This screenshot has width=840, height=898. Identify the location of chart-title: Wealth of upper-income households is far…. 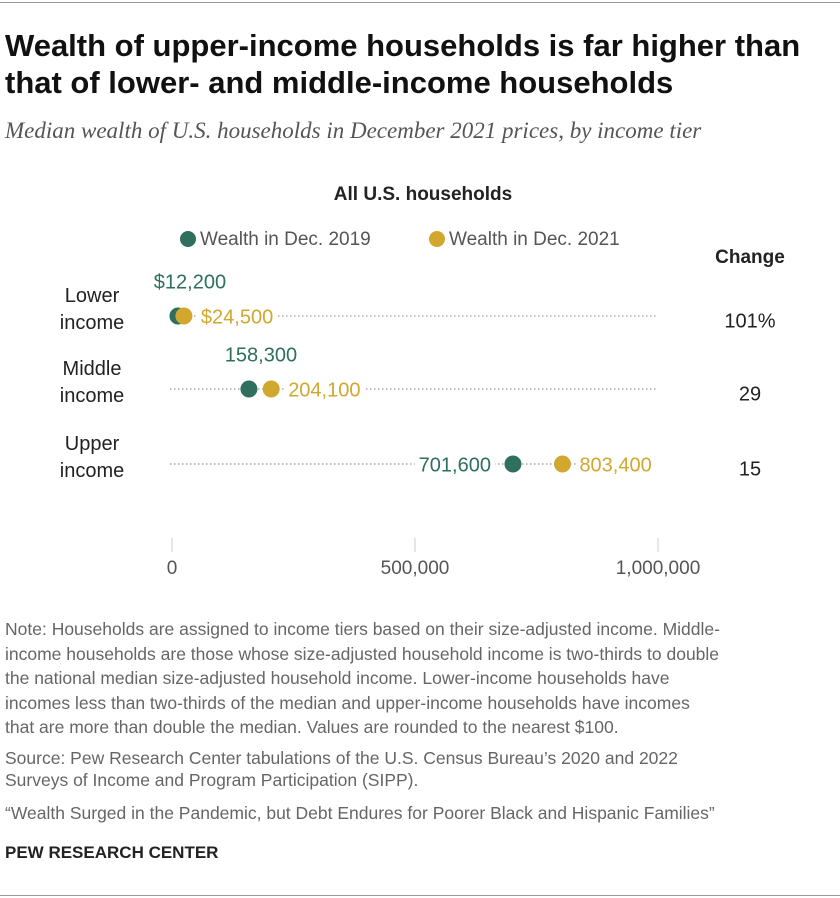
(403, 64).